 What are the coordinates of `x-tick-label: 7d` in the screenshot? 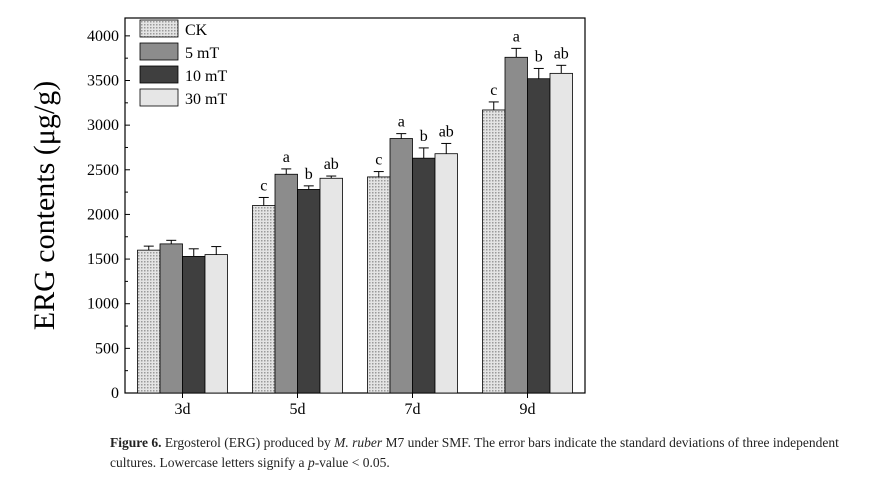 It's located at (413, 409).